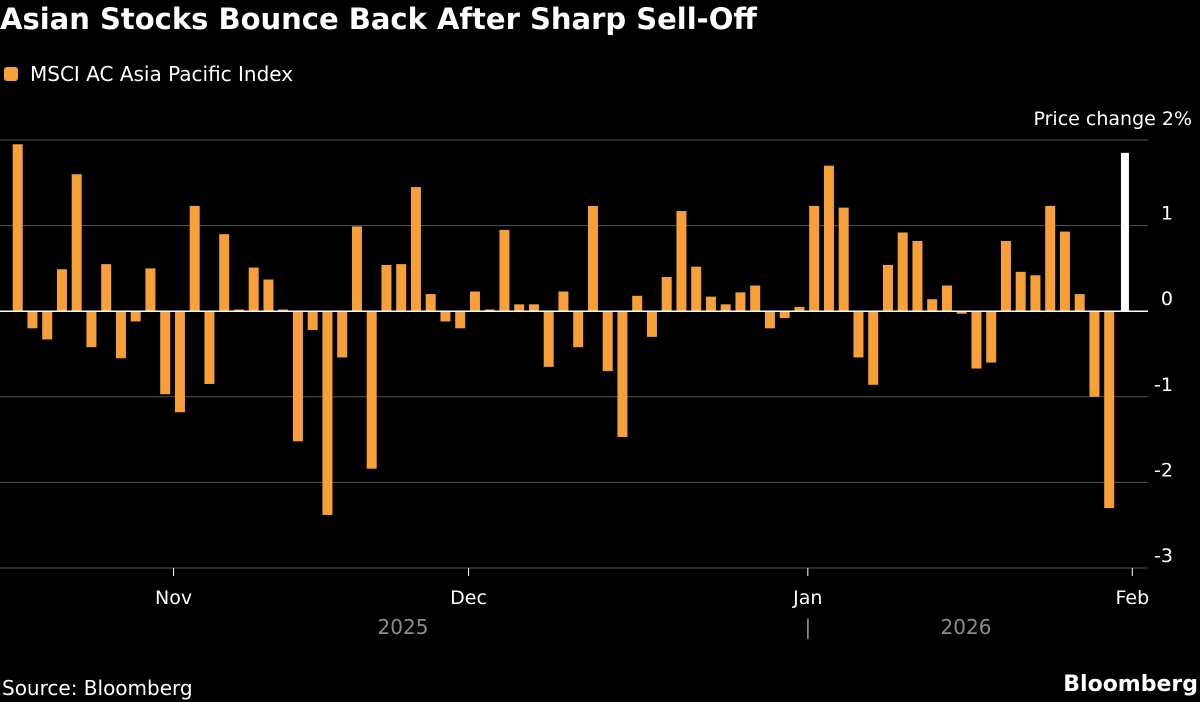 The image size is (1200, 702). I want to click on legend-label: MSCI AC Asia Pacific Index, so click(162, 74).